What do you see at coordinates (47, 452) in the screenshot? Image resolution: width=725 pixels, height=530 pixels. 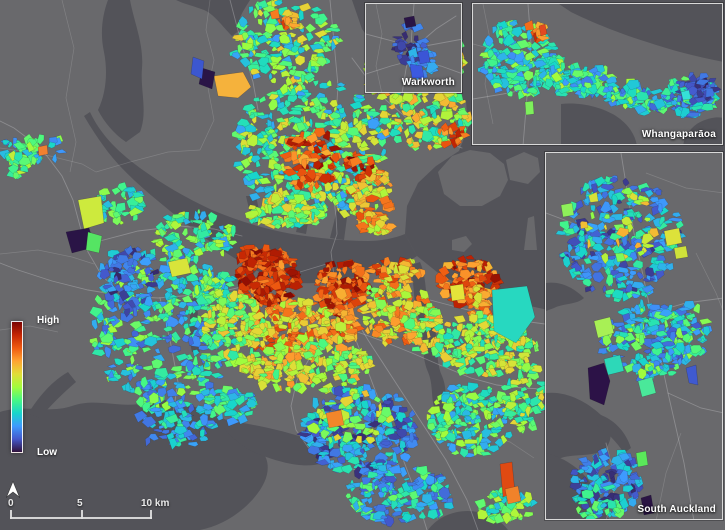 I see `legend-low-label: Low` at bounding box center [47, 452].